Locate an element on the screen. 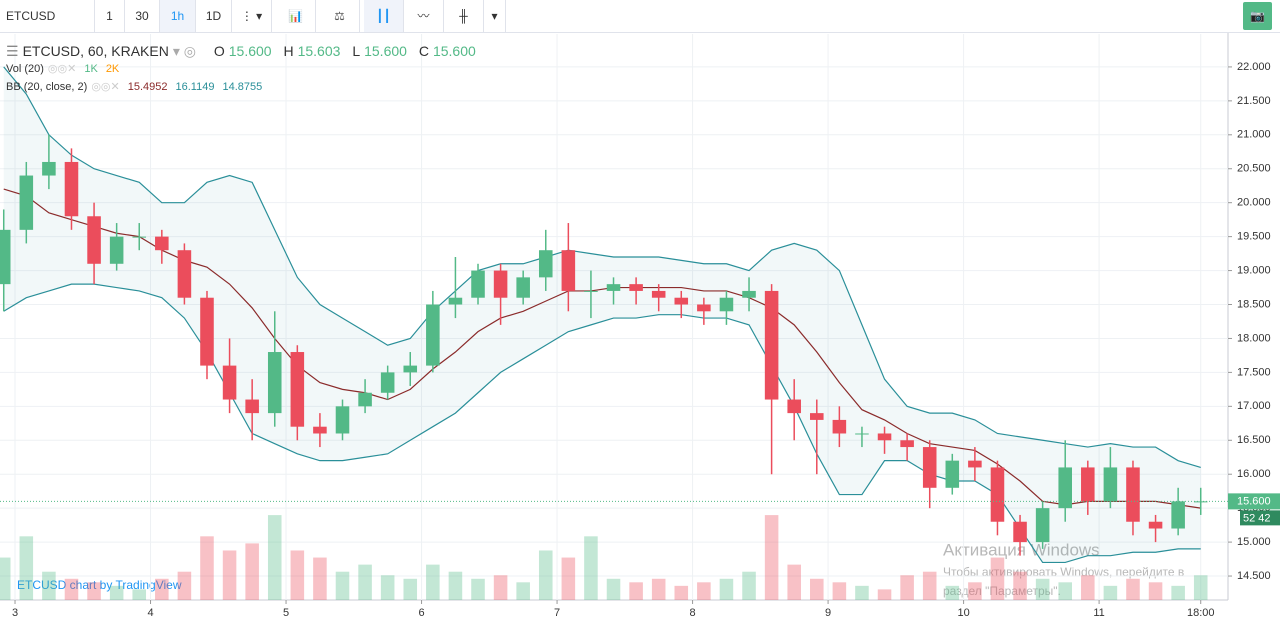 Image resolution: width=1280 pixels, height=624 pixels. interval: 1 is located at coordinates (110, 16).